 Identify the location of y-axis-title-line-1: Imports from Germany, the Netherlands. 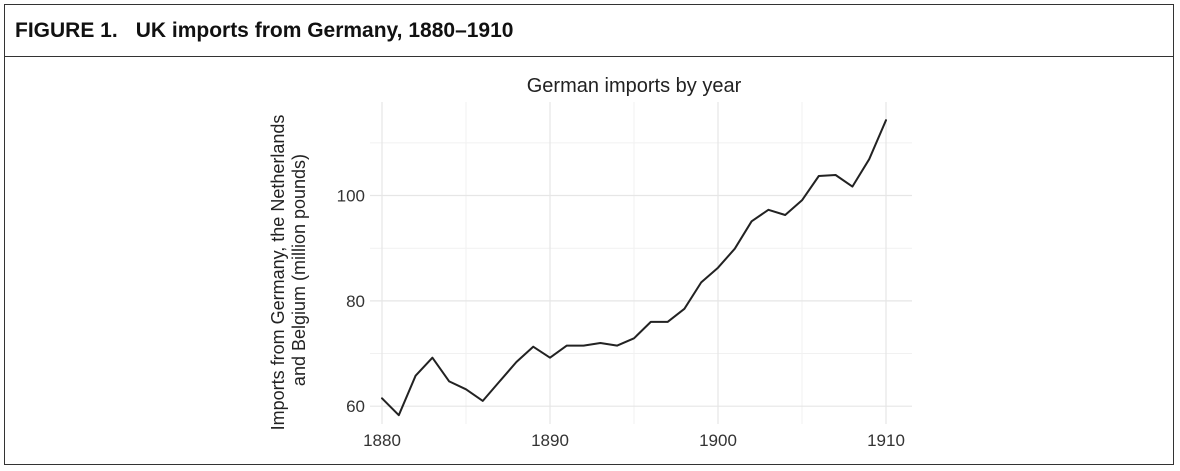
(278, 273).